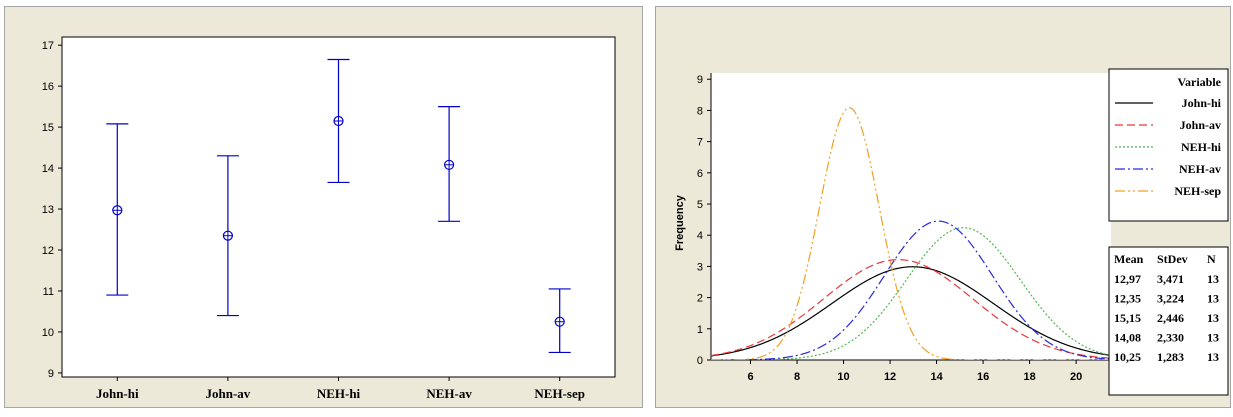 This screenshot has width=1233, height=417. What do you see at coordinates (228, 393) in the screenshot?
I see `category-label: John-av` at bounding box center [228, 393].